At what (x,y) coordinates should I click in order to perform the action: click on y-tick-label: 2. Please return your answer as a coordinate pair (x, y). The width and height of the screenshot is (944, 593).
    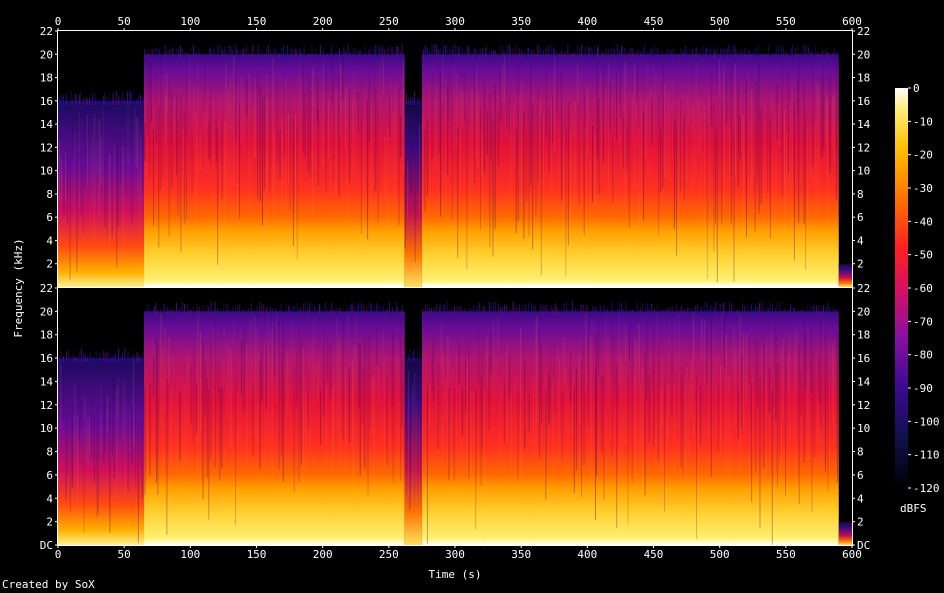
    Looking at the image, I should click on (49, 264).